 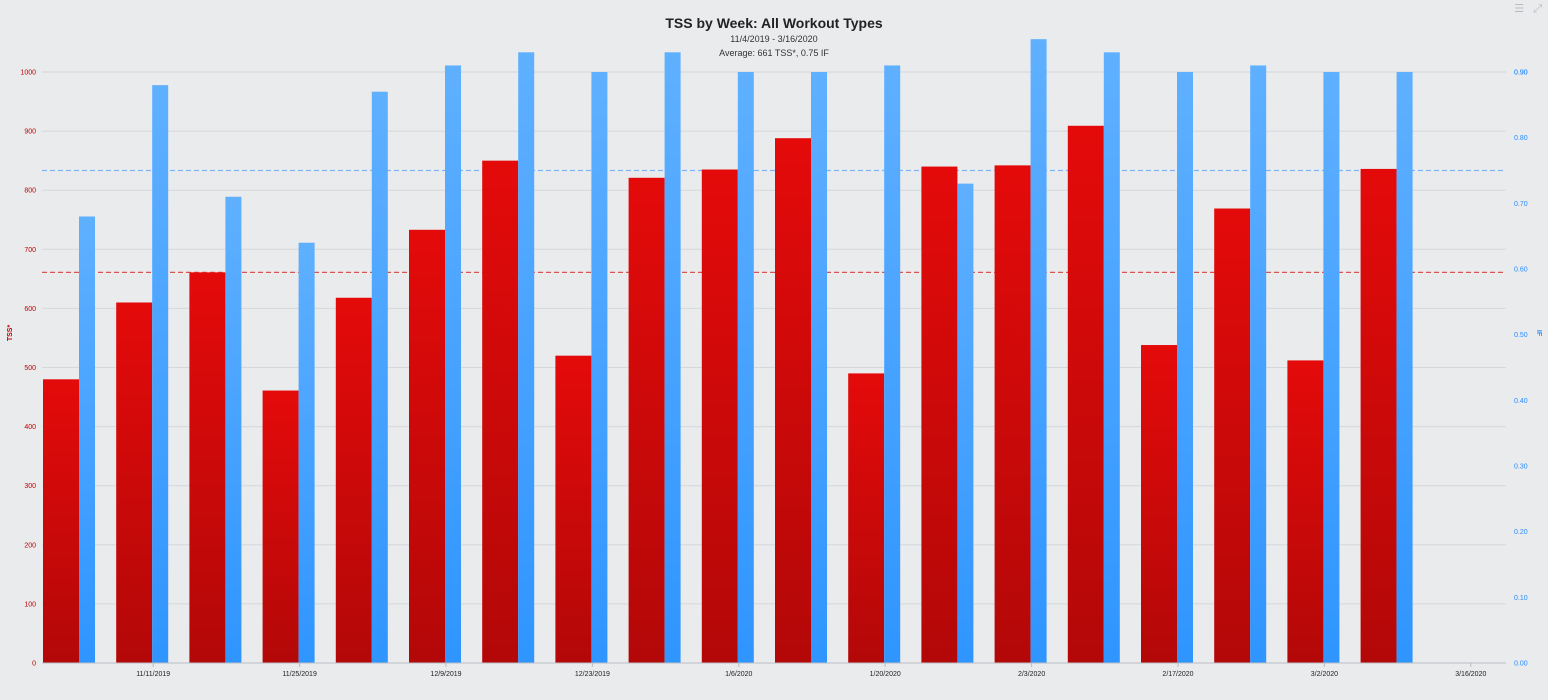 I want to click on x-tick-label: 2/3/2020, so click(x=1031, y=674).